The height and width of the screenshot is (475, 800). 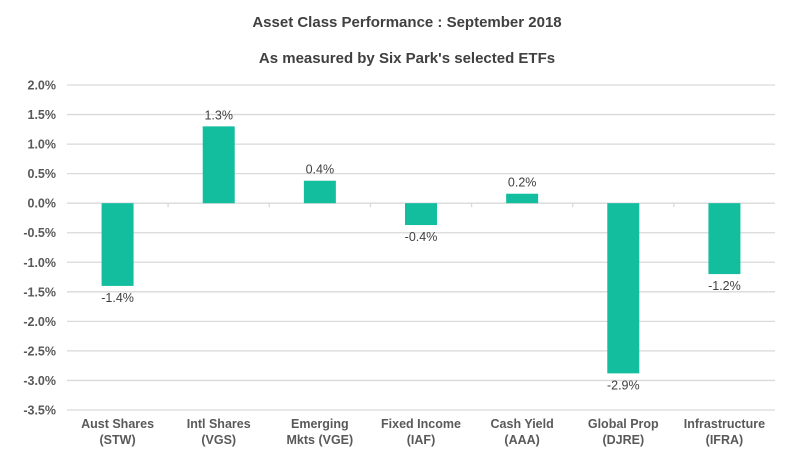 I want to click on y-tick-label: -3.0%, so click(x=39, y=381).